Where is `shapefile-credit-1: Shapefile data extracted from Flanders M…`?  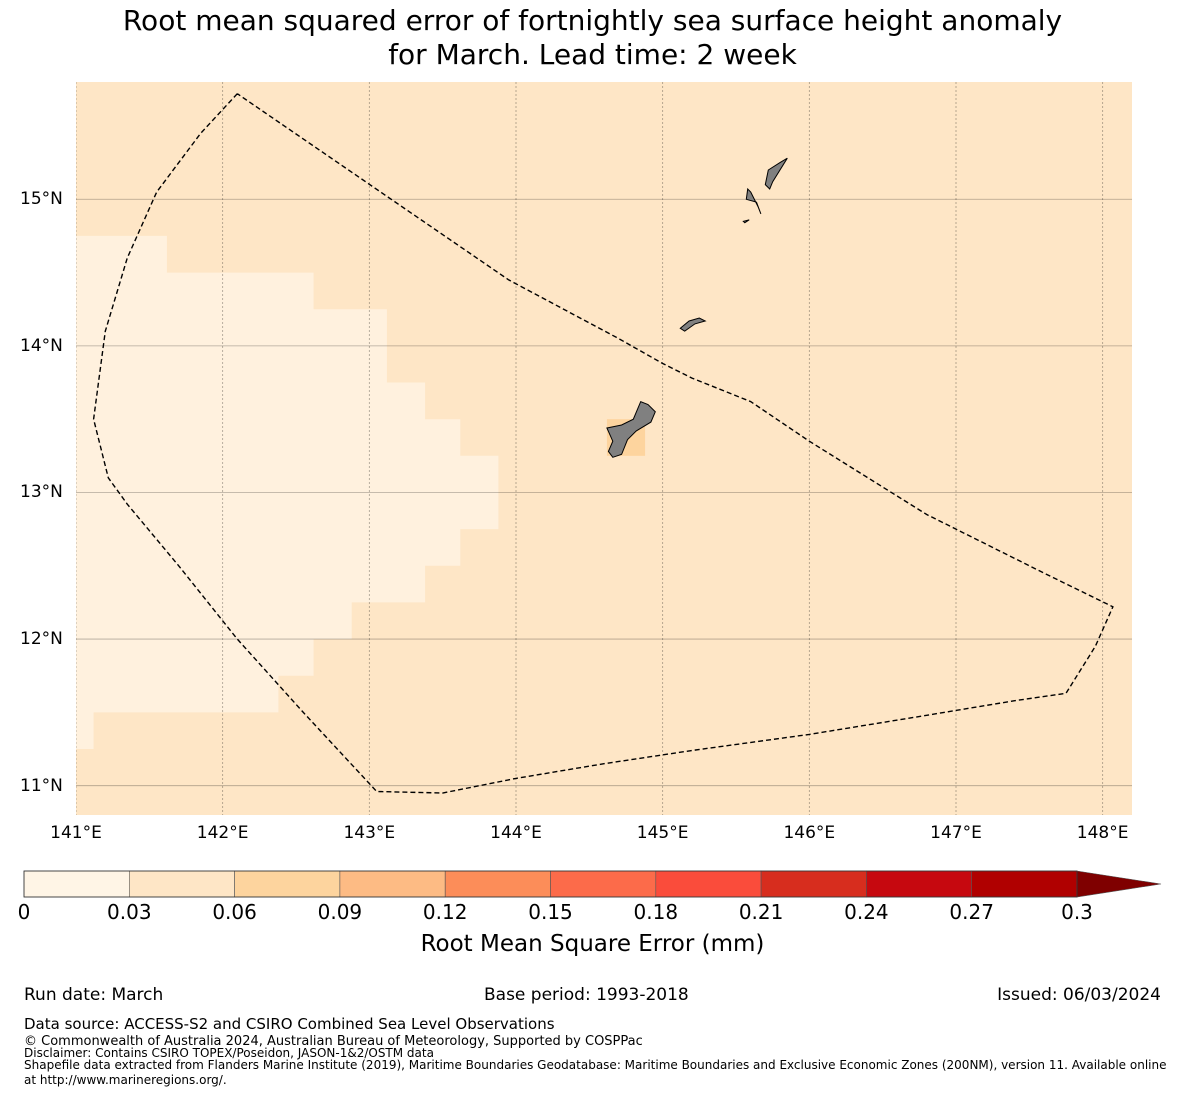 shapefile-credit-1: Shapefile data extracted from Flanders M… is located at coordinates (595, 1065).